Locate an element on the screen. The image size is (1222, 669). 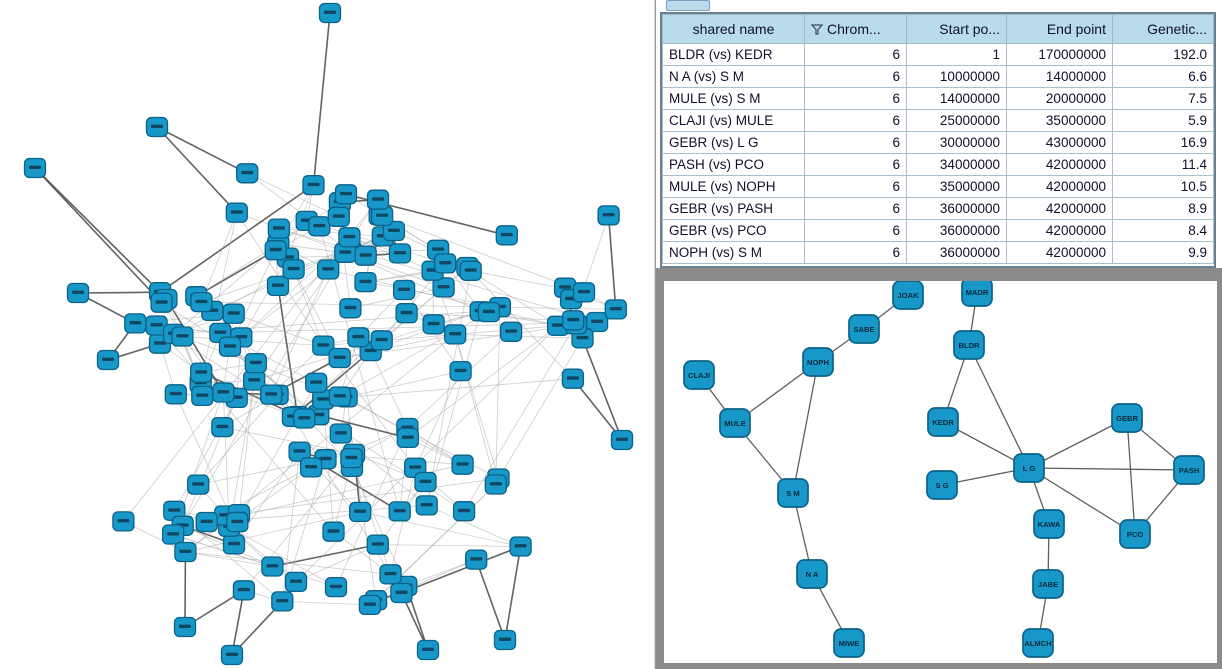
column-header-0: shared name is located at coordinates (733, 29).